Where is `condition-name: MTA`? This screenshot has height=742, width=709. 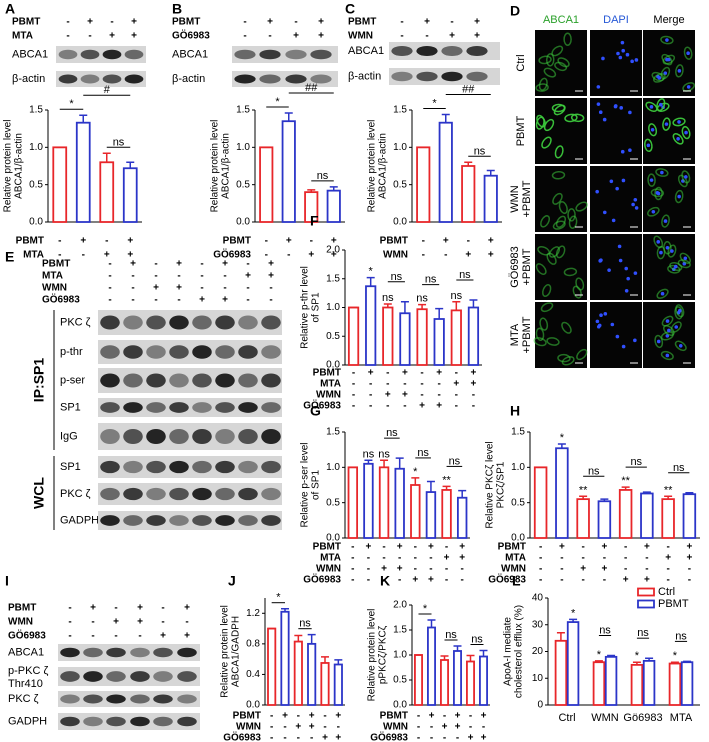 condition-name: MTA is located at coordinates (22, 36).